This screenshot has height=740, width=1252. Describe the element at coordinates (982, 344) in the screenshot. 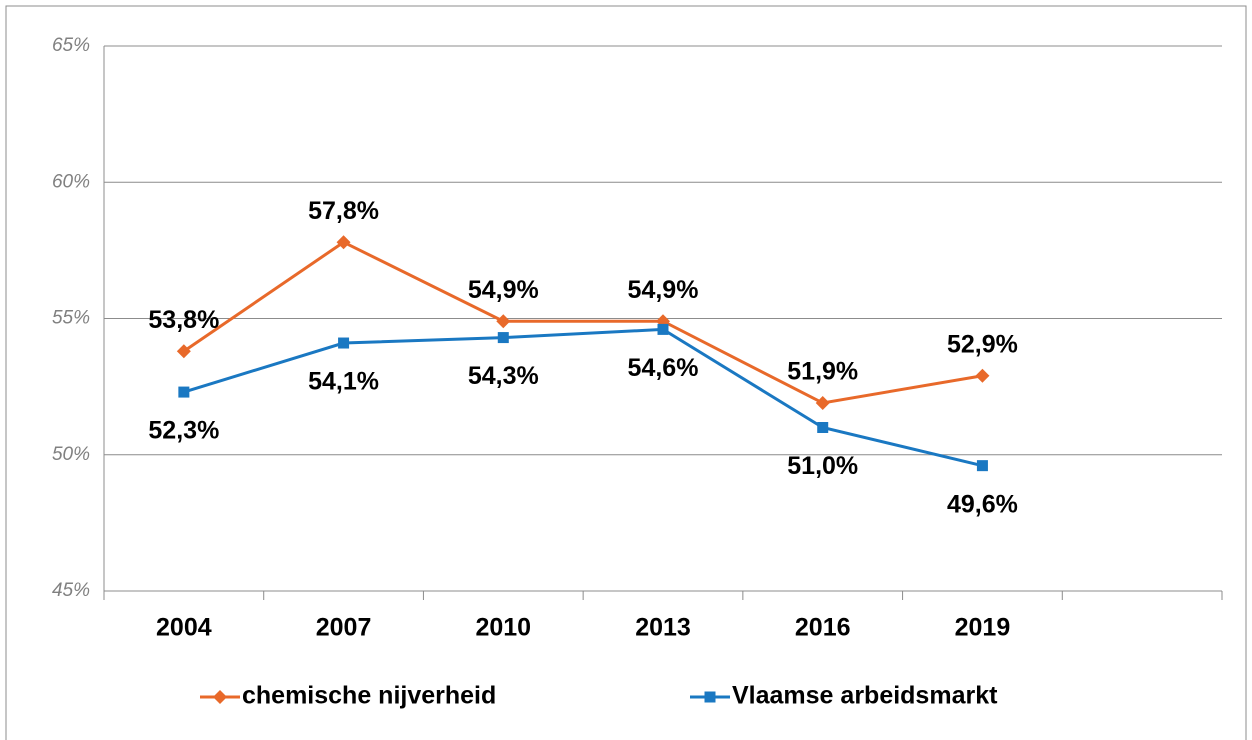

I see `data-label: 52,9%` at that location.